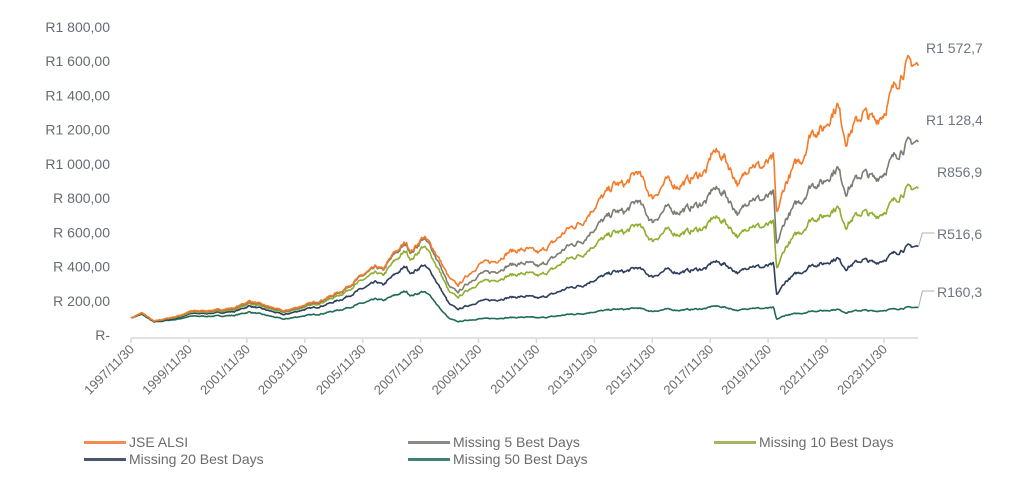 The image size is (1024, 495). Describe the element at coordinates (399, 370) in the screenshot. I see `x-tick-label: 2007/11/30` at that location.